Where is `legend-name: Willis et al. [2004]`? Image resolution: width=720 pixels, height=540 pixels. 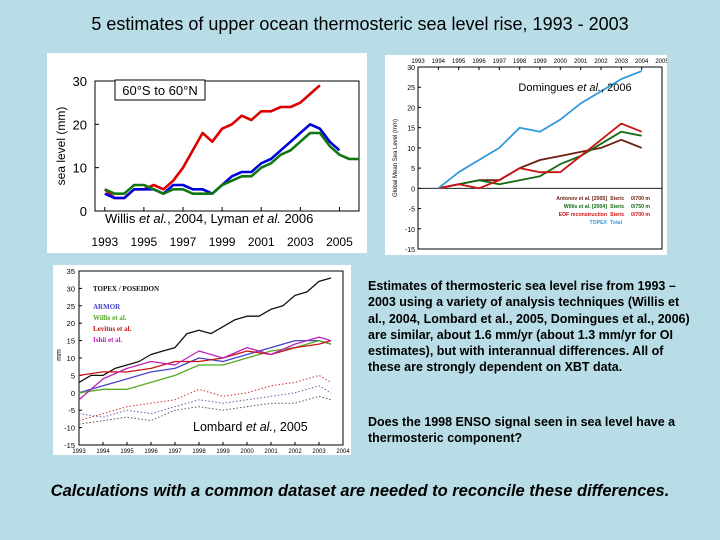 legend-name: Willis et al. [2004] is located at coordinates (585, 207).